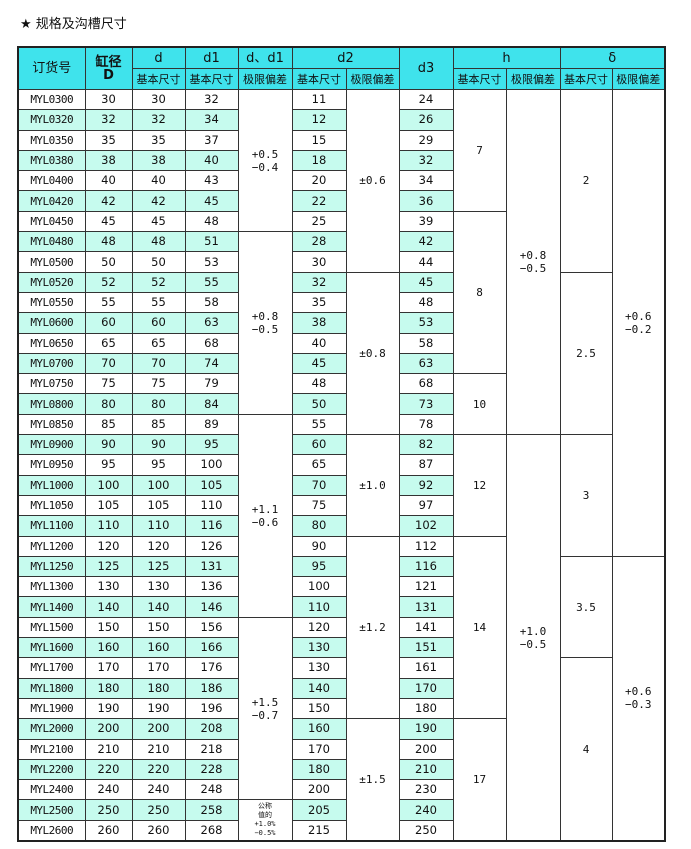 This screenshot has width=691, height=849. I want to click on d1-basic: 156, so click(211, 627).